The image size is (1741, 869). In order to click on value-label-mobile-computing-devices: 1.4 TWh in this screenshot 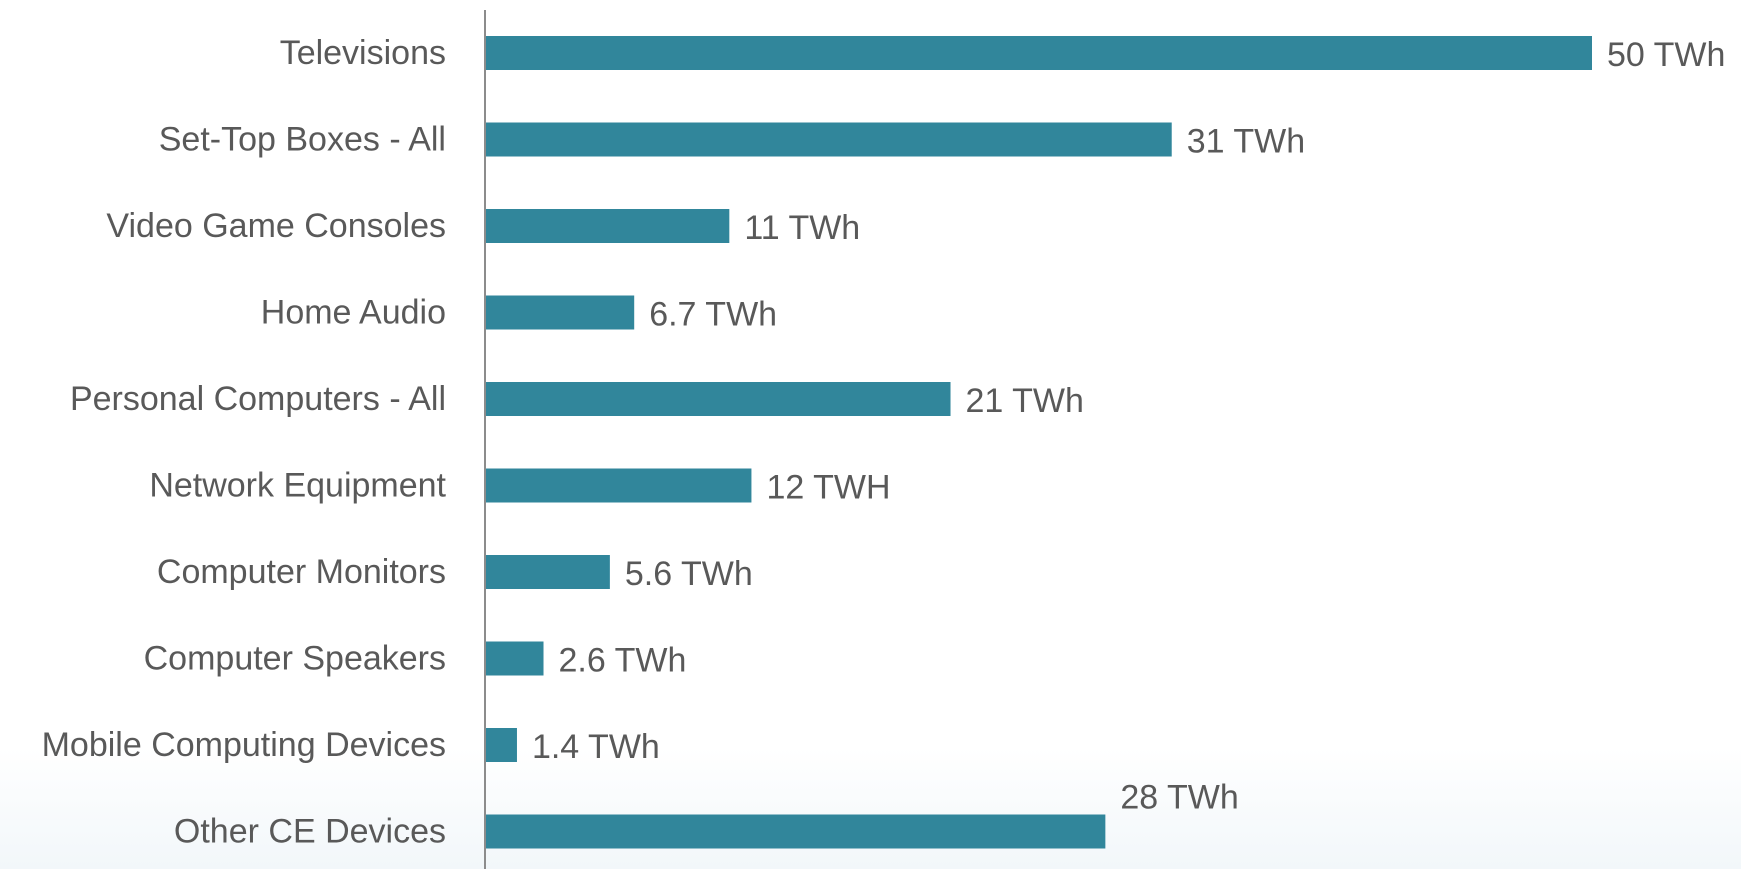, I will do `click(596, 747)`.